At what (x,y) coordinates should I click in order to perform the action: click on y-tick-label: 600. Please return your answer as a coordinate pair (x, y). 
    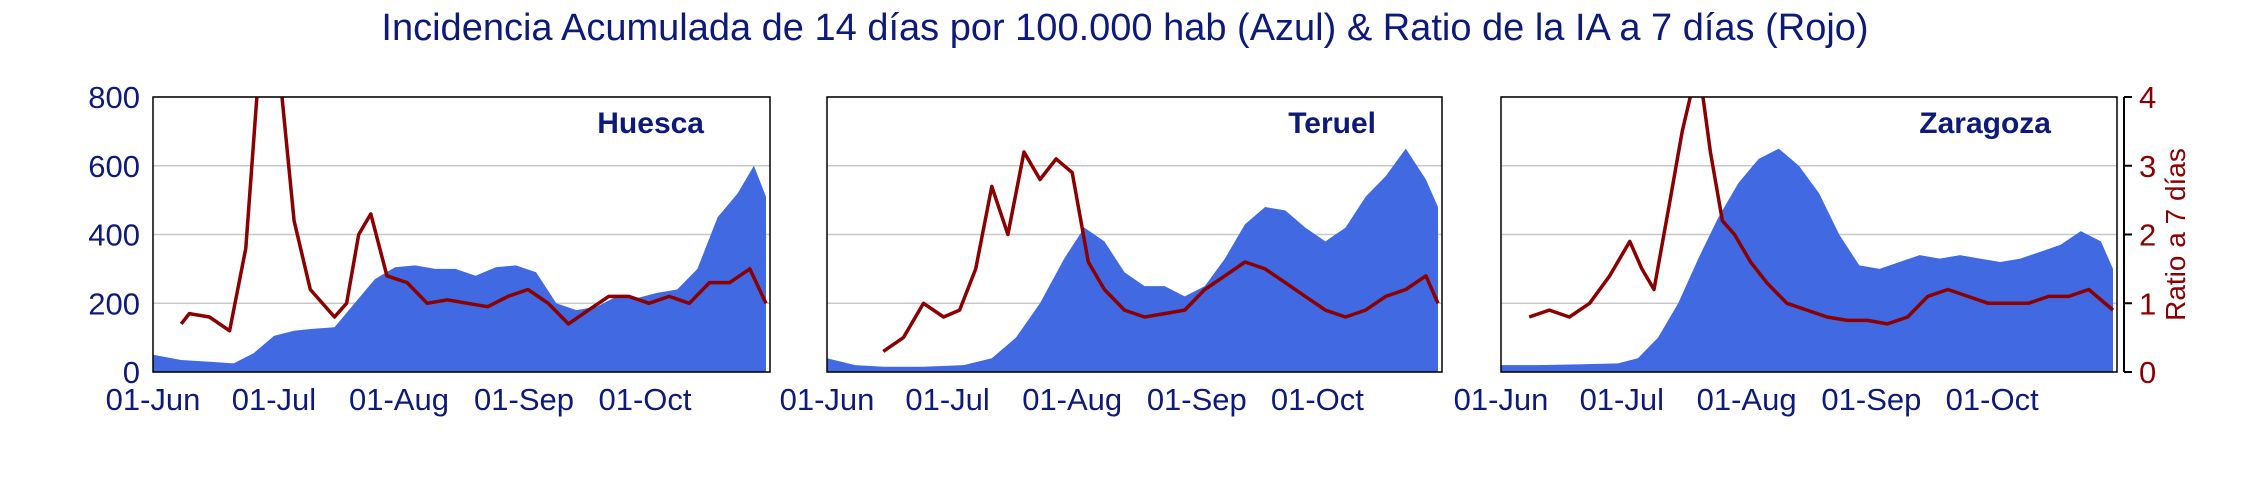
    Looking at the image, I should click on (114, 166).